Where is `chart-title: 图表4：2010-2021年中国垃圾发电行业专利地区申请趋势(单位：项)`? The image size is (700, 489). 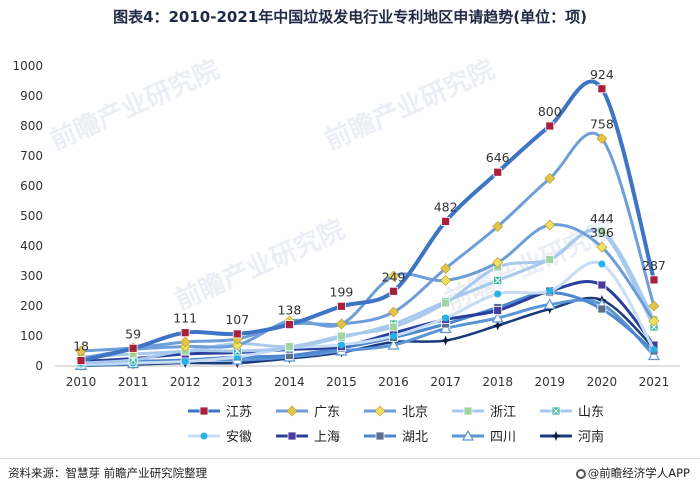 chart-title: 图表4：2010-2021年中国垃圾发电行业专利地区申请趋势(单位：项) is located at coordinates (350, 17).